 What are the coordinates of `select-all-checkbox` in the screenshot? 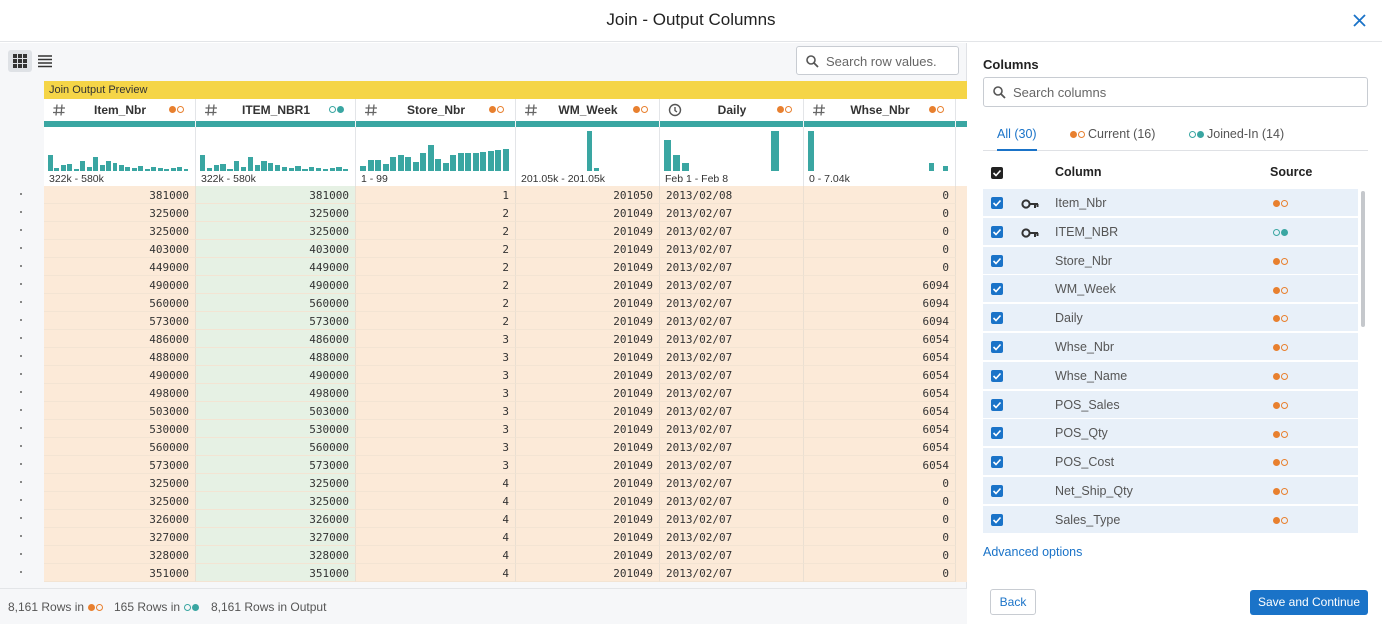 It's located at (997, 173).